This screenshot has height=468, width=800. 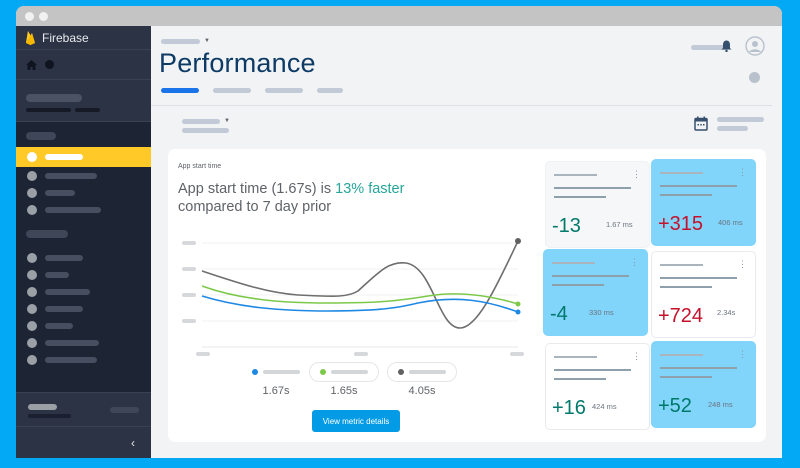 I want to click on filter-subtext-placeholder, so click(x=205, y=130).